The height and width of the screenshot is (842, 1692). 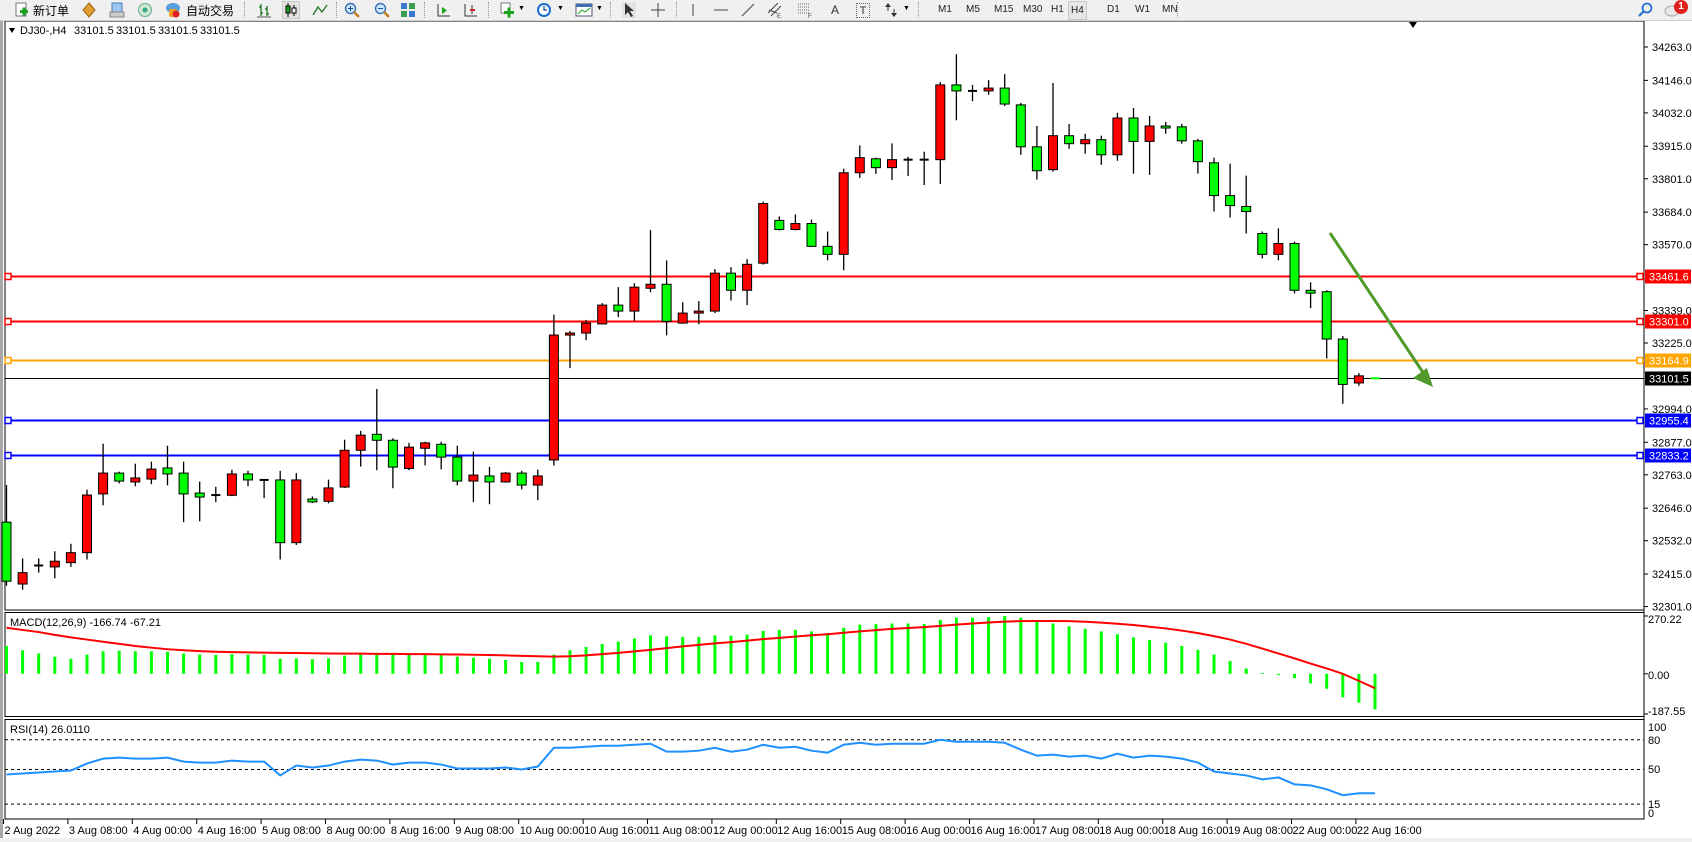 I want to click on timeframe-h4: H4, so click(x=1077, y=10).